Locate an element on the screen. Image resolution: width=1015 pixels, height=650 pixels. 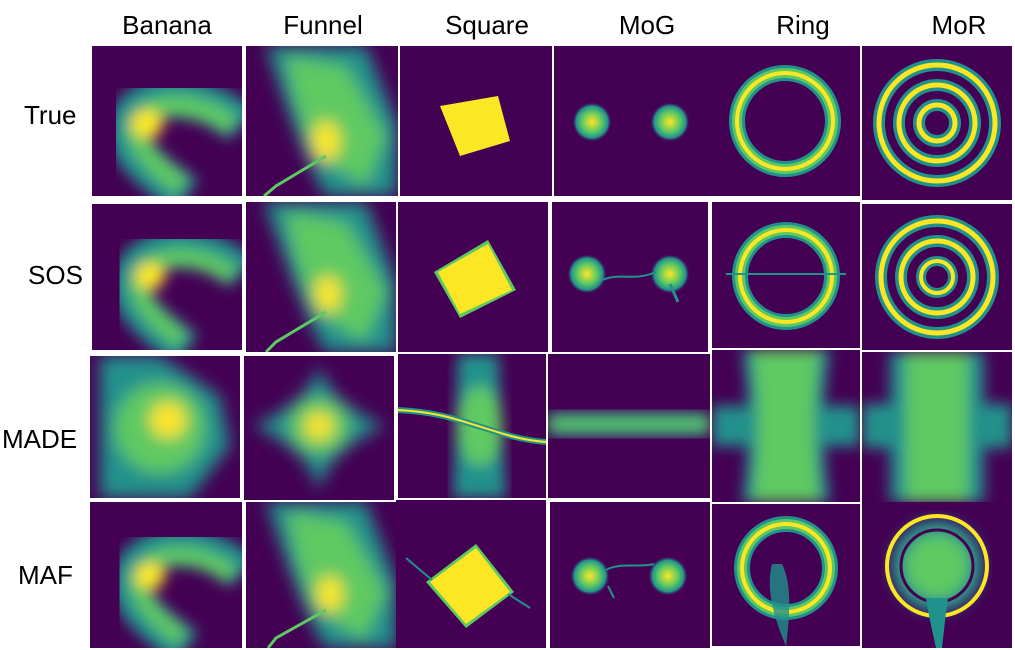
row-label-sos: SOS is located at coordinates (55, 275).